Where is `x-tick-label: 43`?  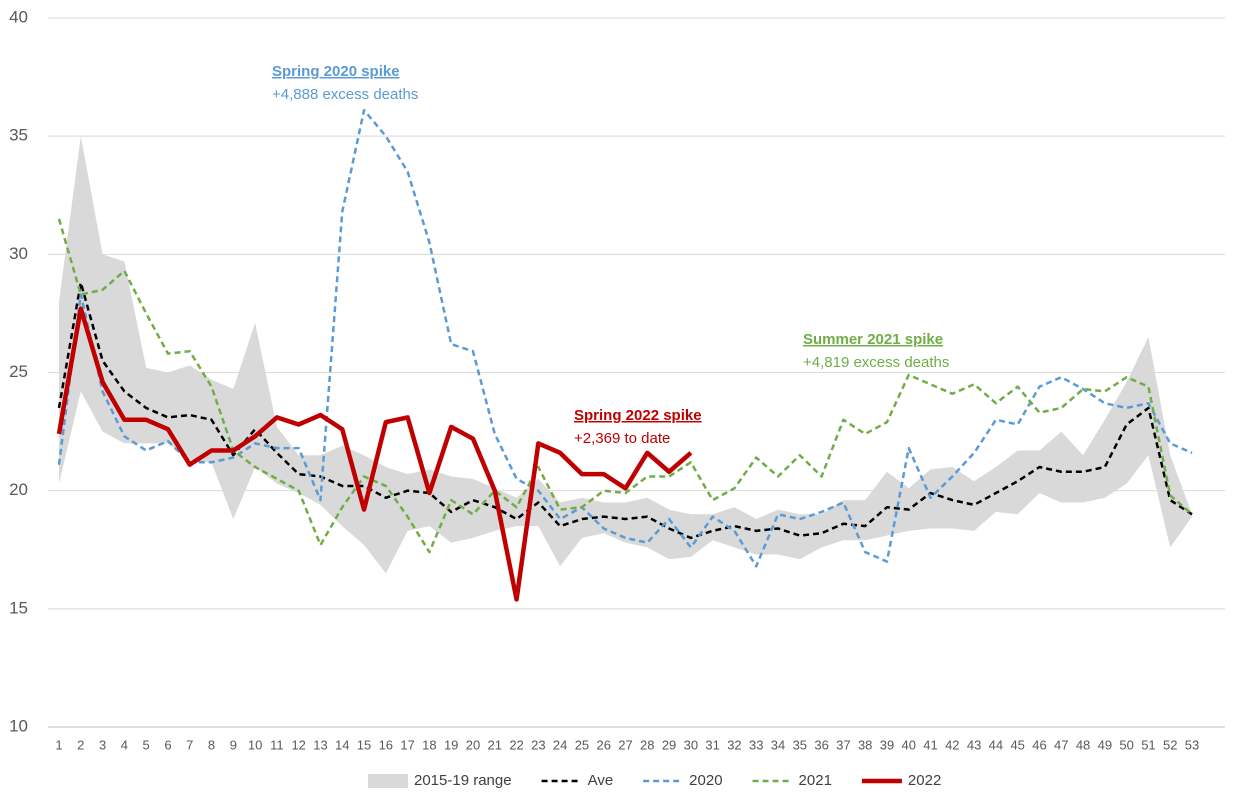
x-tick-label: 43 is located at coordinates (974, 744).